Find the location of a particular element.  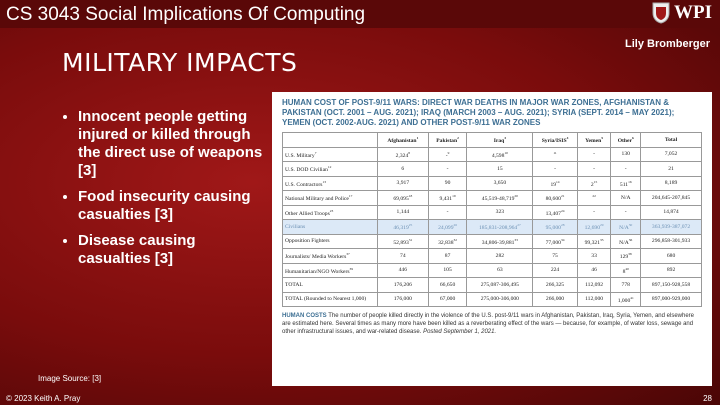

table-cell: 13,40724 is located at coordinates (555, 212).